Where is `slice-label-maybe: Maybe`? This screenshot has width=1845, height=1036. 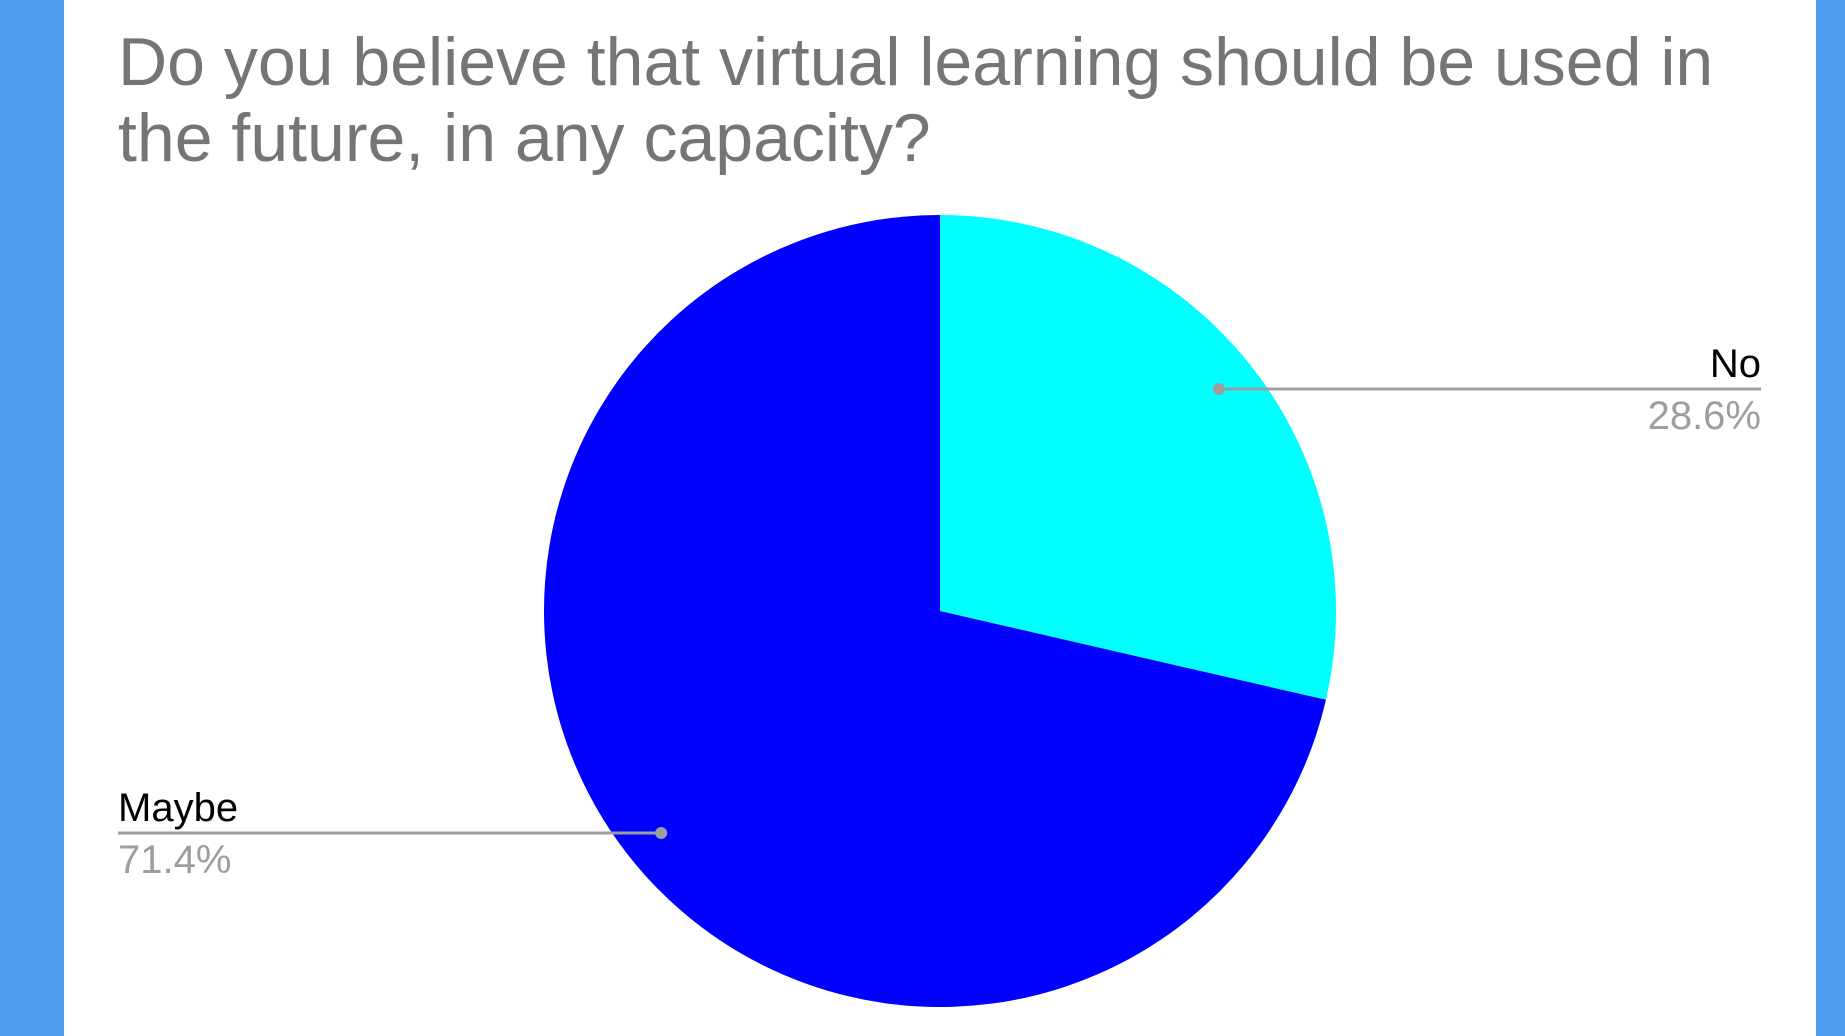 slice-label-maybe: Maybe is located at coordinates (178, 808).